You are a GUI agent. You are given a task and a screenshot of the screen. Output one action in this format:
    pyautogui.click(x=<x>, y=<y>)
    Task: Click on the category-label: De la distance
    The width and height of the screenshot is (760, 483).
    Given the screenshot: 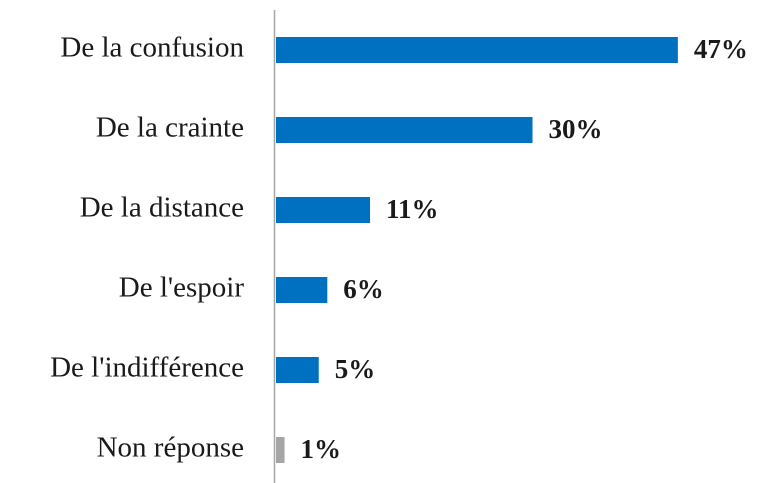 What is the action you would take?
    pyautogui.click(x=162, y=208)
    